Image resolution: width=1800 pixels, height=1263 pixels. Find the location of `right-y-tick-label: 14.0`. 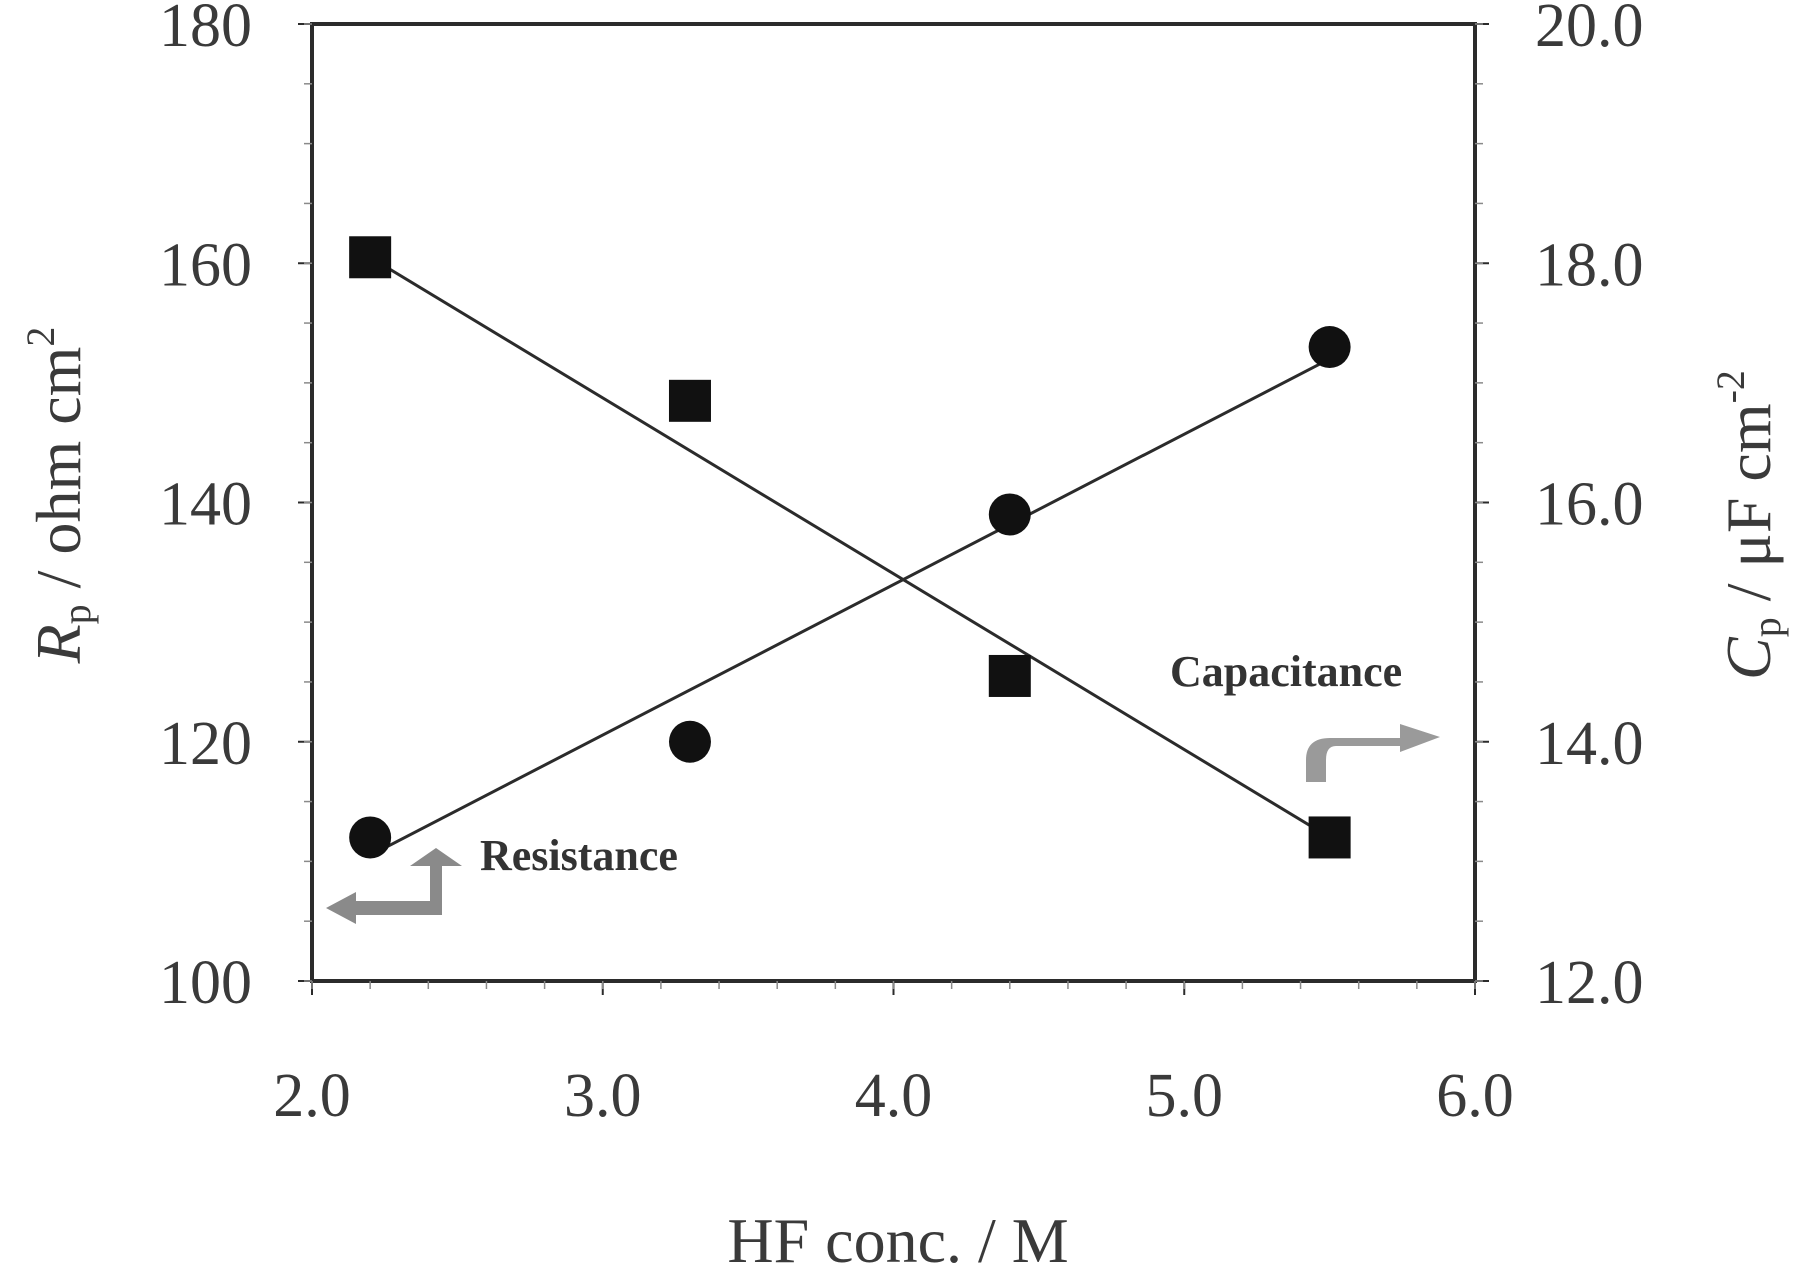

right-y-tick-label: 14.0 is located at coordinates (1589, 744).